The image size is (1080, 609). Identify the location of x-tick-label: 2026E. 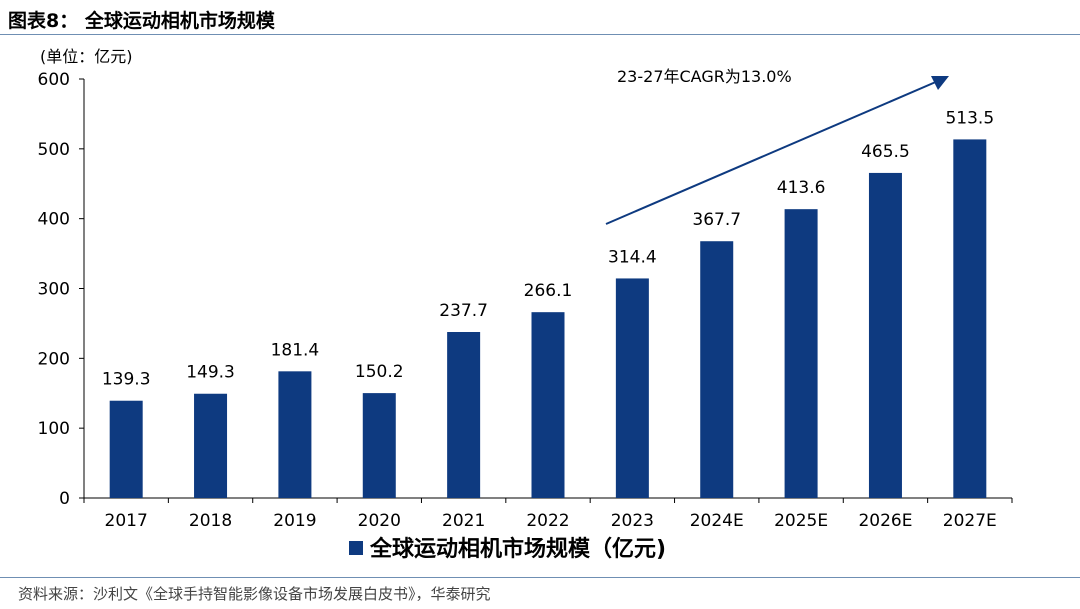
(885, 521).